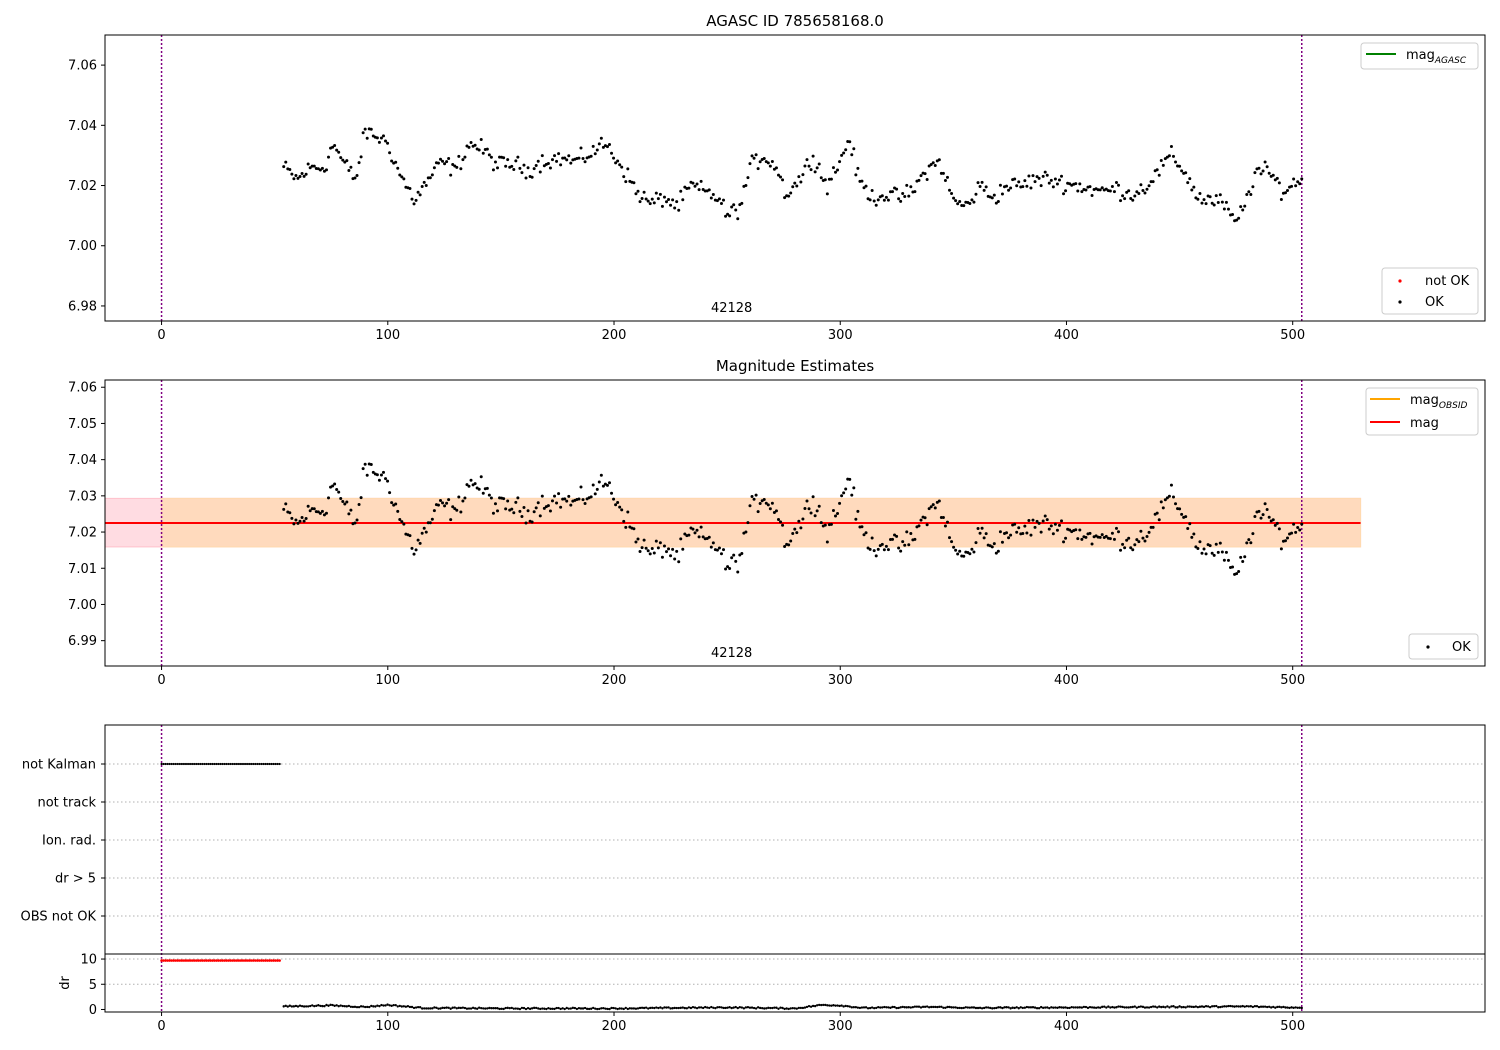 The width and height of the screenshot is (1500, 1050). I want to click on p3-xtick-label: 100, so click(387, 1026).